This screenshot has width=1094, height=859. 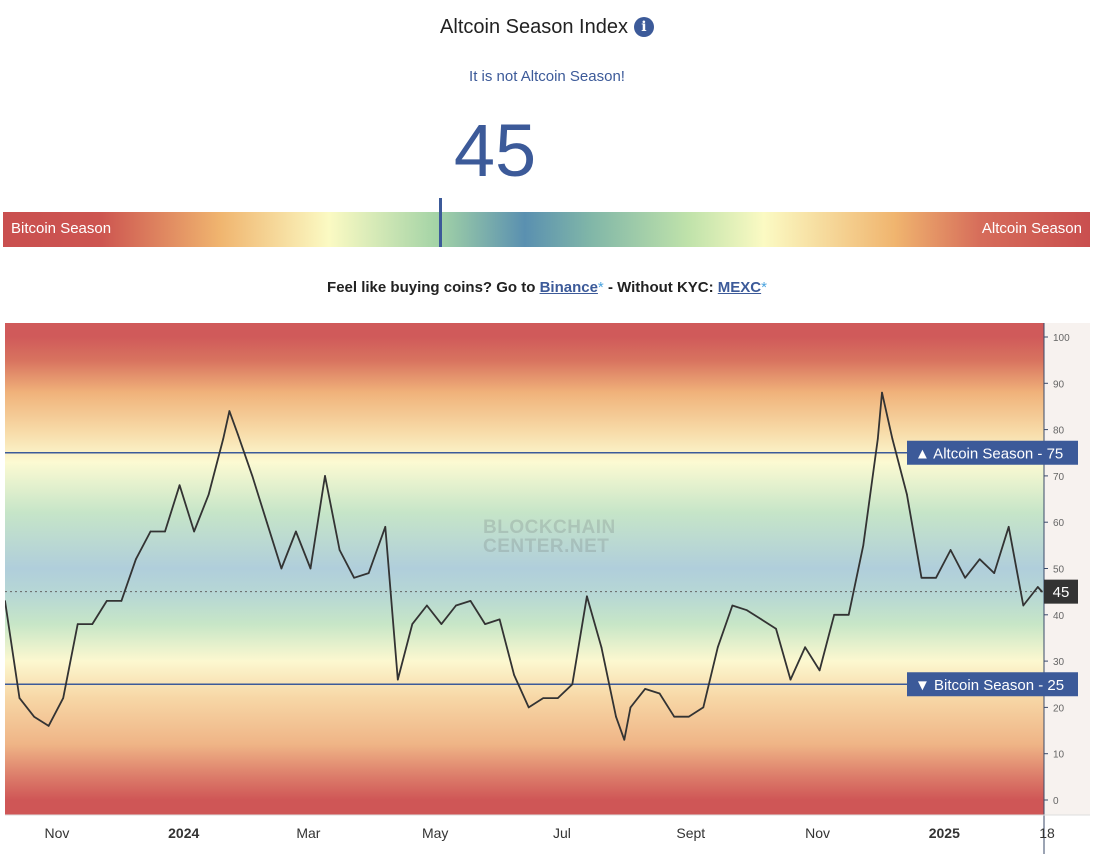 What do you see at coordinates (562, 833) in the screenshot?
I see `x-tick-label: Jul` at bounding box center [562, 833].